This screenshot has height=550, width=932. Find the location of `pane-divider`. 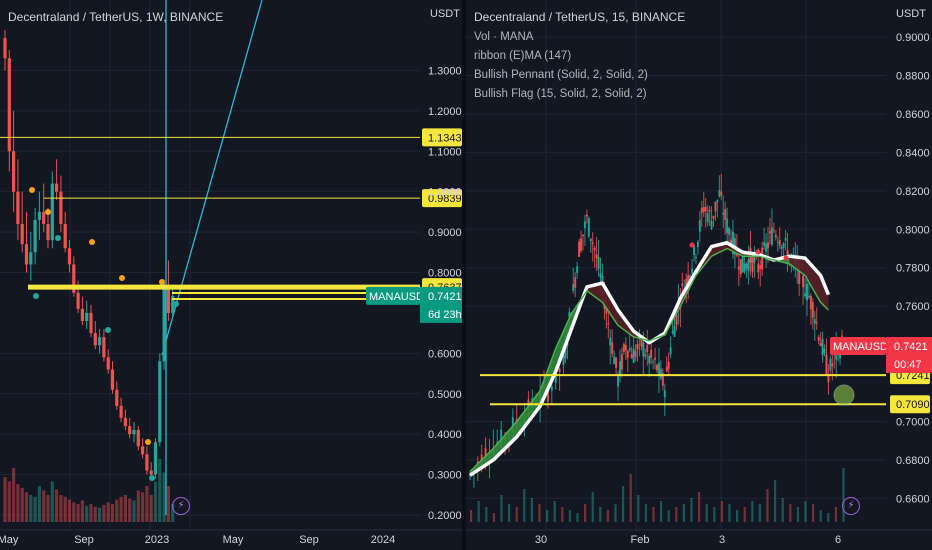

pane-divider is located at coordinates (464, 275).